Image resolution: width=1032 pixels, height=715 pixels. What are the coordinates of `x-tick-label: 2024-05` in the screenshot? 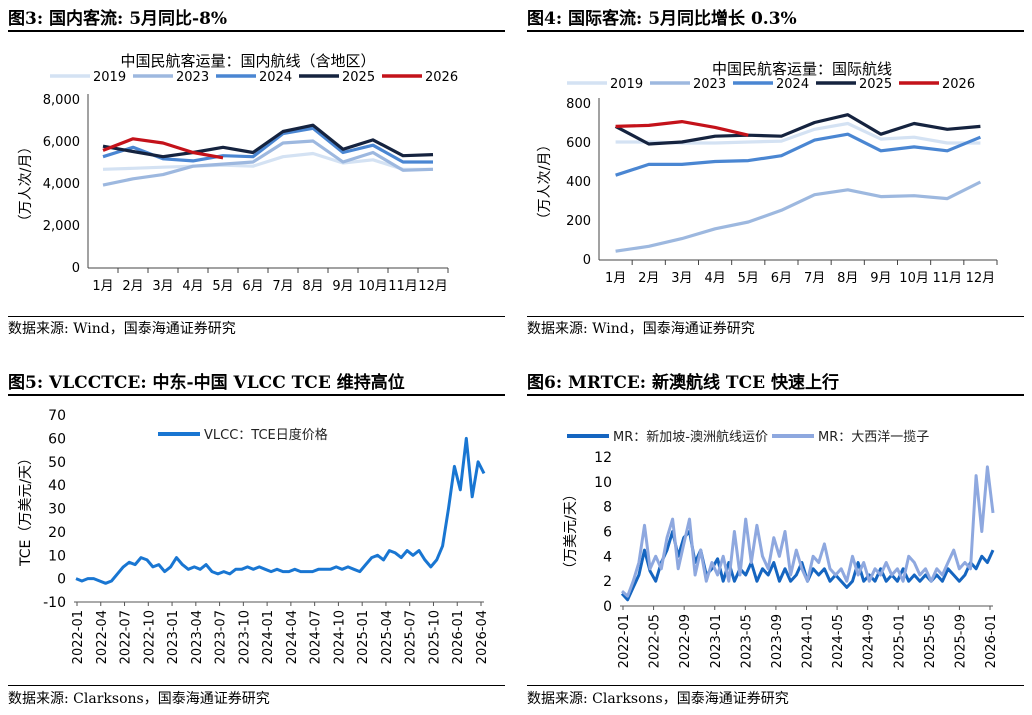 It's located at (838, 641).